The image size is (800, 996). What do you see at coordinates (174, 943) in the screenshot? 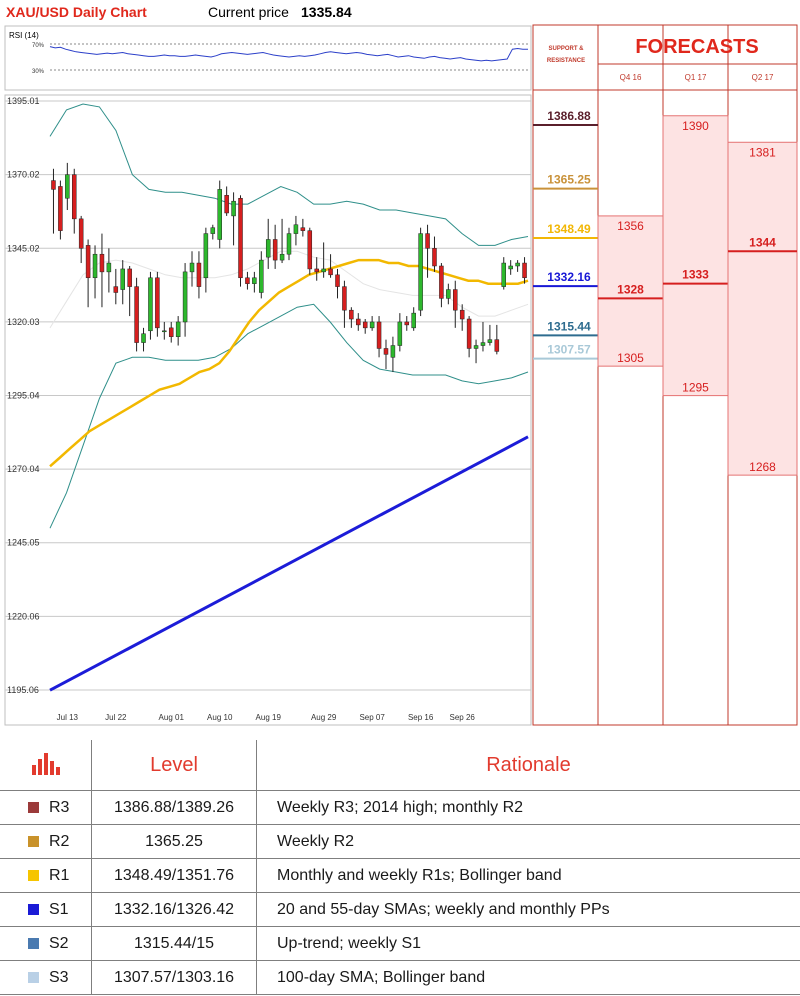
I see `row-level: 1315.44/15` at bounding box center [174, 943].